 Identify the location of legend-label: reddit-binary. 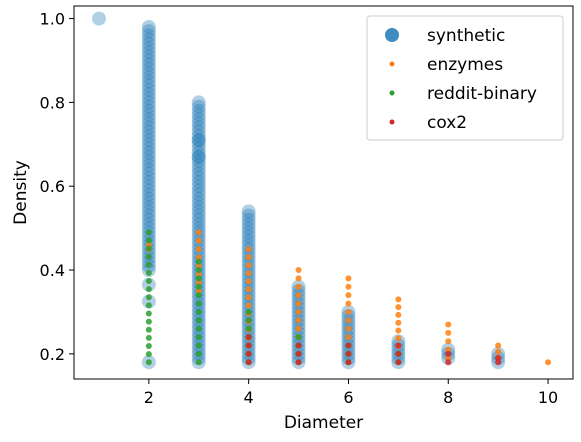
(482, 94).